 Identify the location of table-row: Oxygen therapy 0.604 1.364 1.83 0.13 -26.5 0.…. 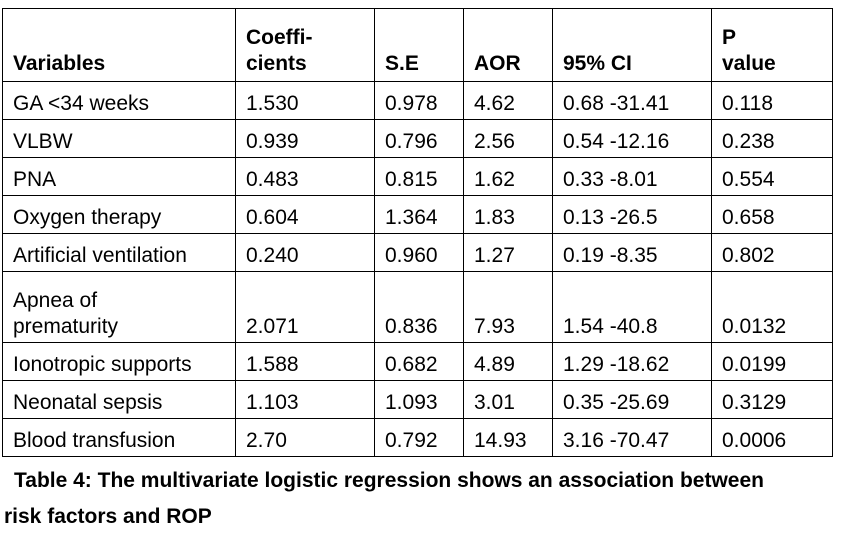
(417, 214).